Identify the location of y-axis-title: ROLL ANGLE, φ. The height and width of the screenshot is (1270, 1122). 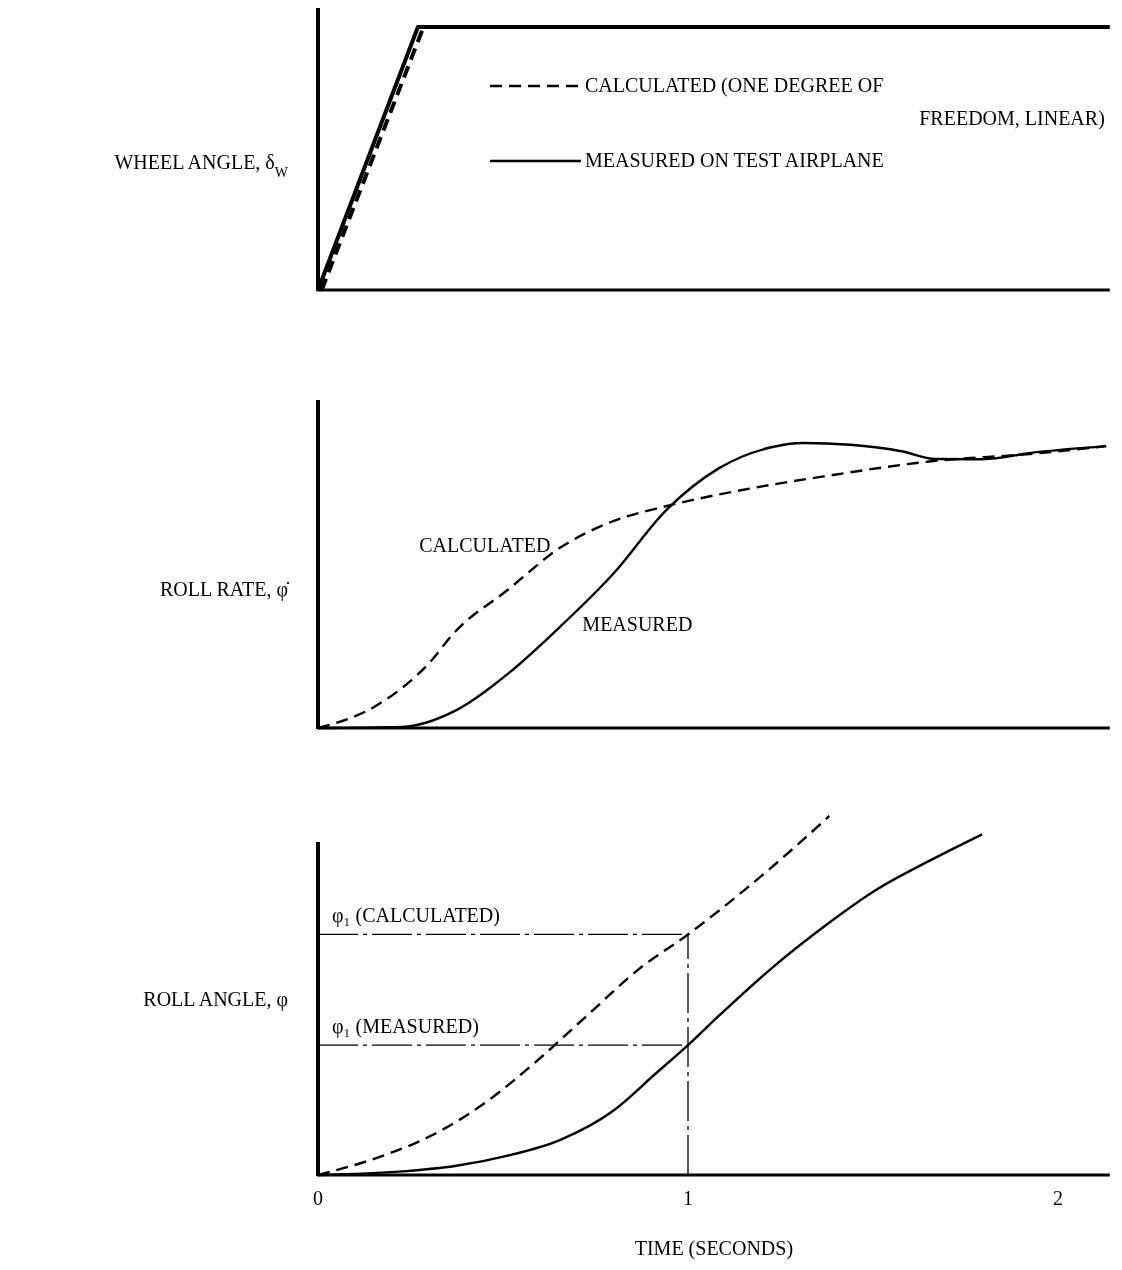
(215, 999).